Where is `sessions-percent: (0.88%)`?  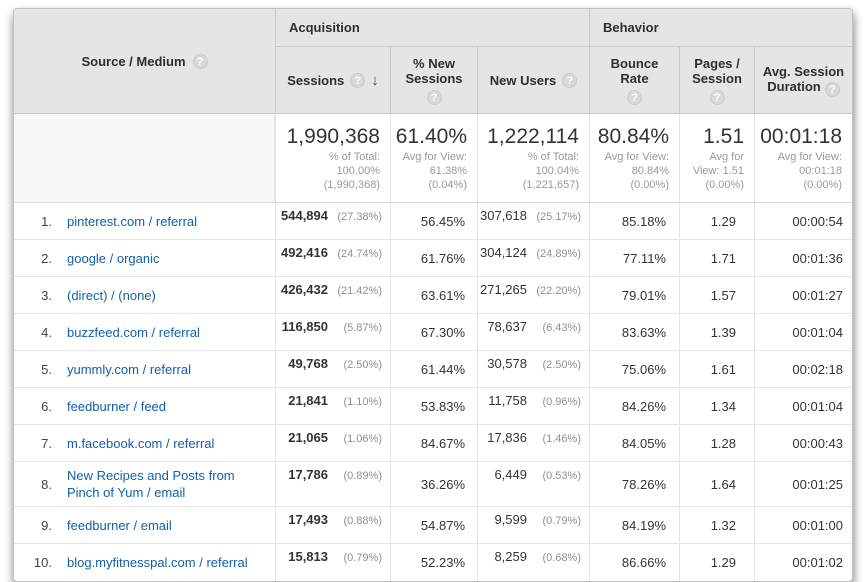
sessions-percent: (0.88%) is located at coordinates (362, 521).